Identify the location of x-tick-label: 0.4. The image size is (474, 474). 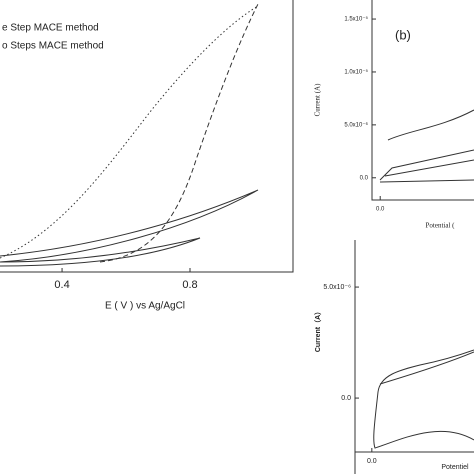
(61, 285).